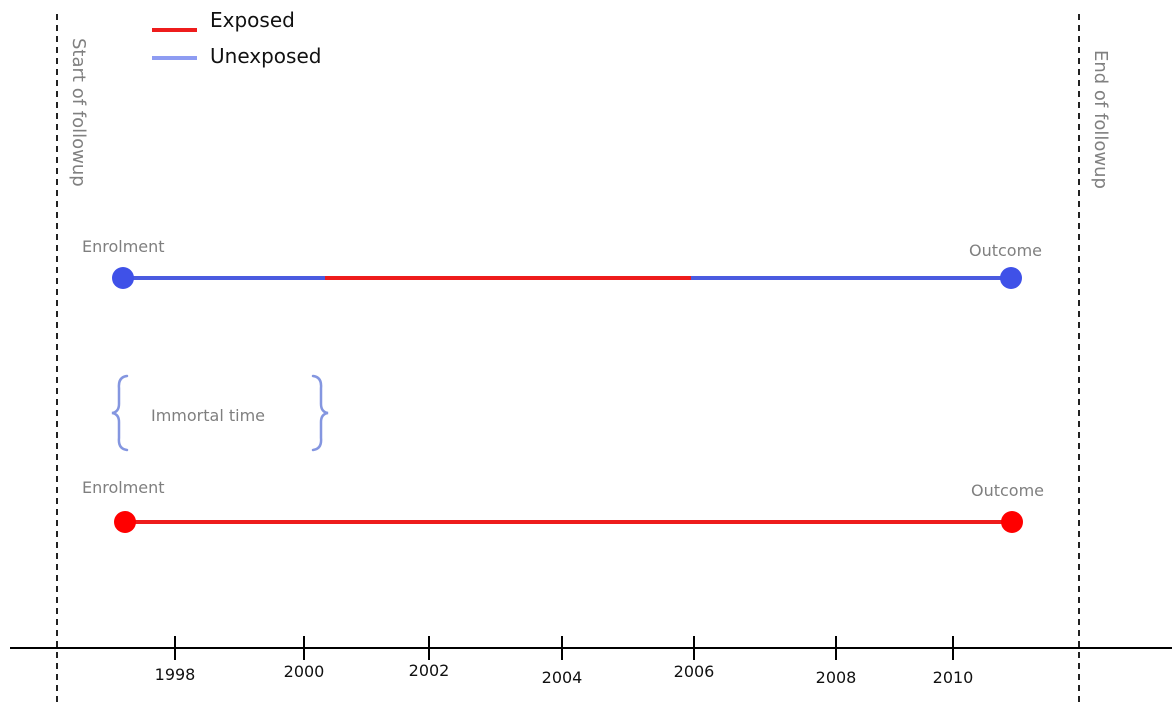 This screenshot has width=1172, height=706. Describe the element at coordinates (304, 671) in the screenshot. I see `axis-tick-label-2000: 2000` at that location.